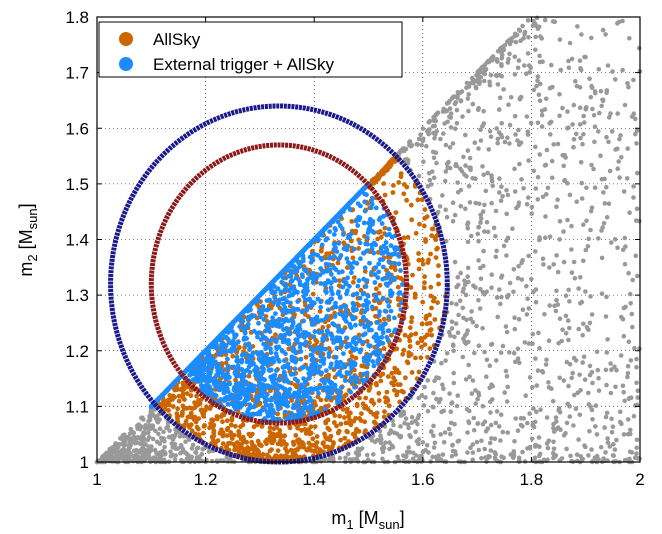  What do you see at coordinates (349, 524) in the screenshot?
I see `x-axis-label-sub: 1` at bounding box center [349, 524].